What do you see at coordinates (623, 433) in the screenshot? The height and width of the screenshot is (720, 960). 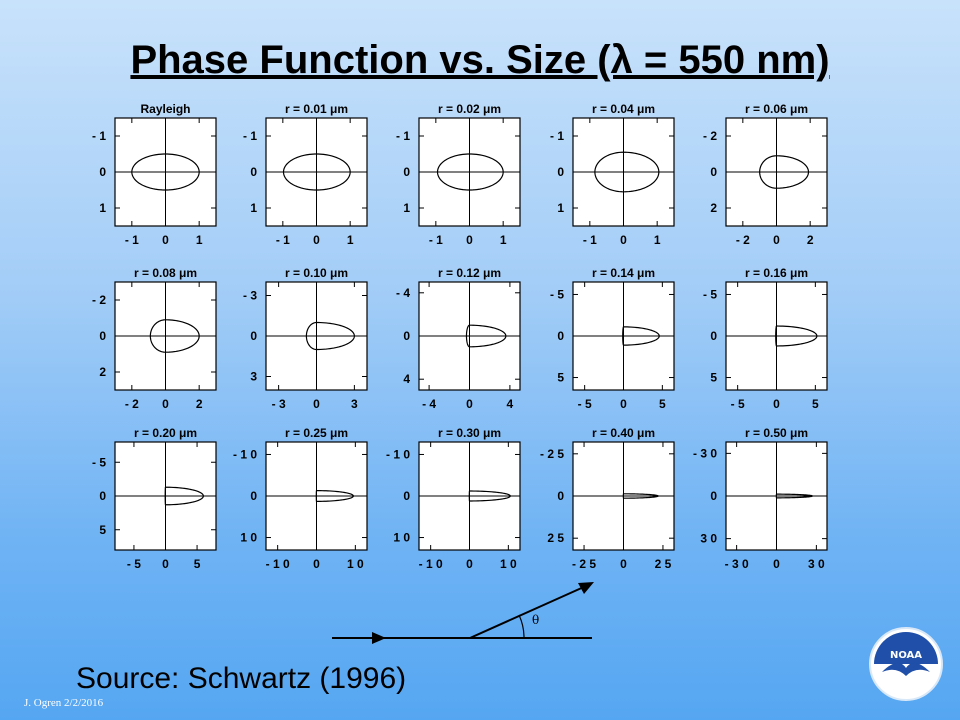 I see `panel-title: r = 0.40 μm` at bounding box center [623, 433].